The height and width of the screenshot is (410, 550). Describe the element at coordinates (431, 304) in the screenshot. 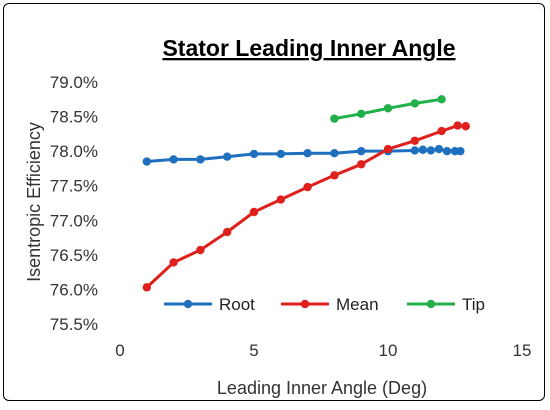

I see `legend-marker-tip` at that location.